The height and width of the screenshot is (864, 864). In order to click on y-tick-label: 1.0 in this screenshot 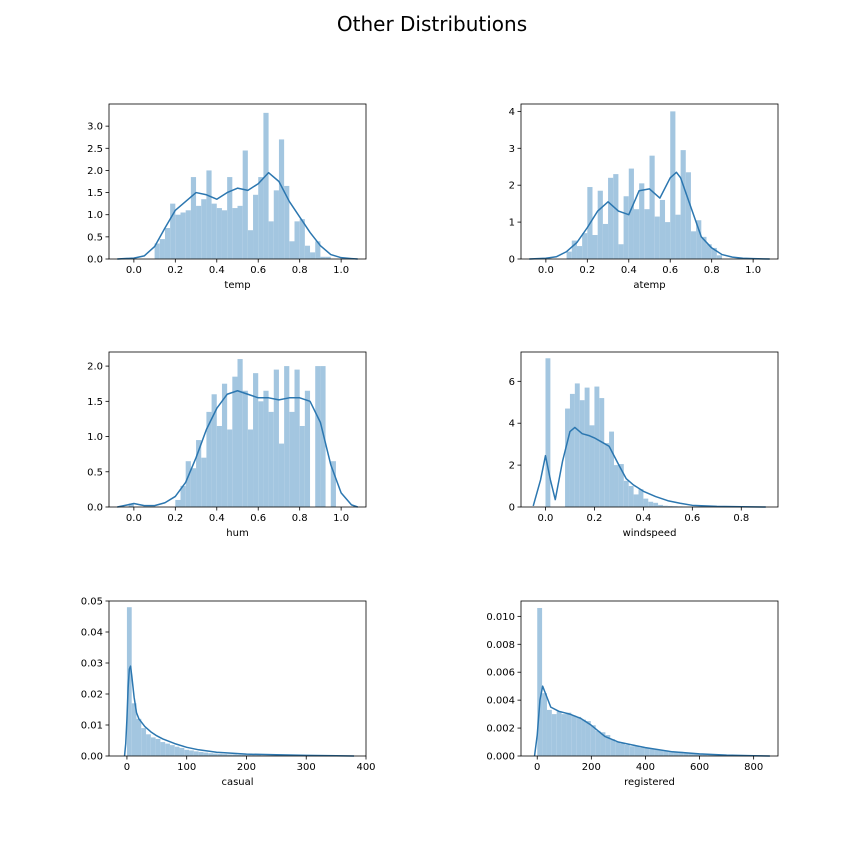, I will do `click(95, 215)`.